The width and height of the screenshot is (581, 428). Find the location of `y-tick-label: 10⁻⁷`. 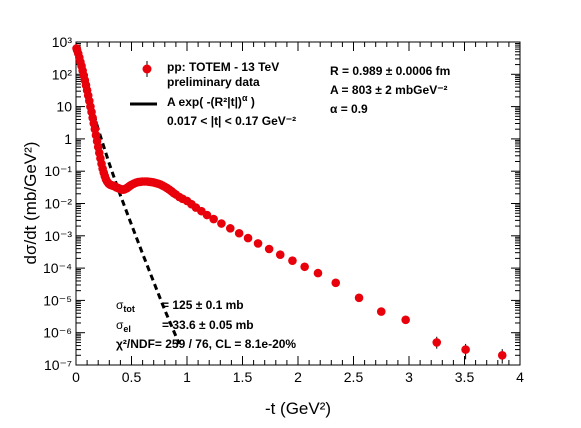

y-tick-label: 10⁻⁷ is located at coordinates (58, 365).